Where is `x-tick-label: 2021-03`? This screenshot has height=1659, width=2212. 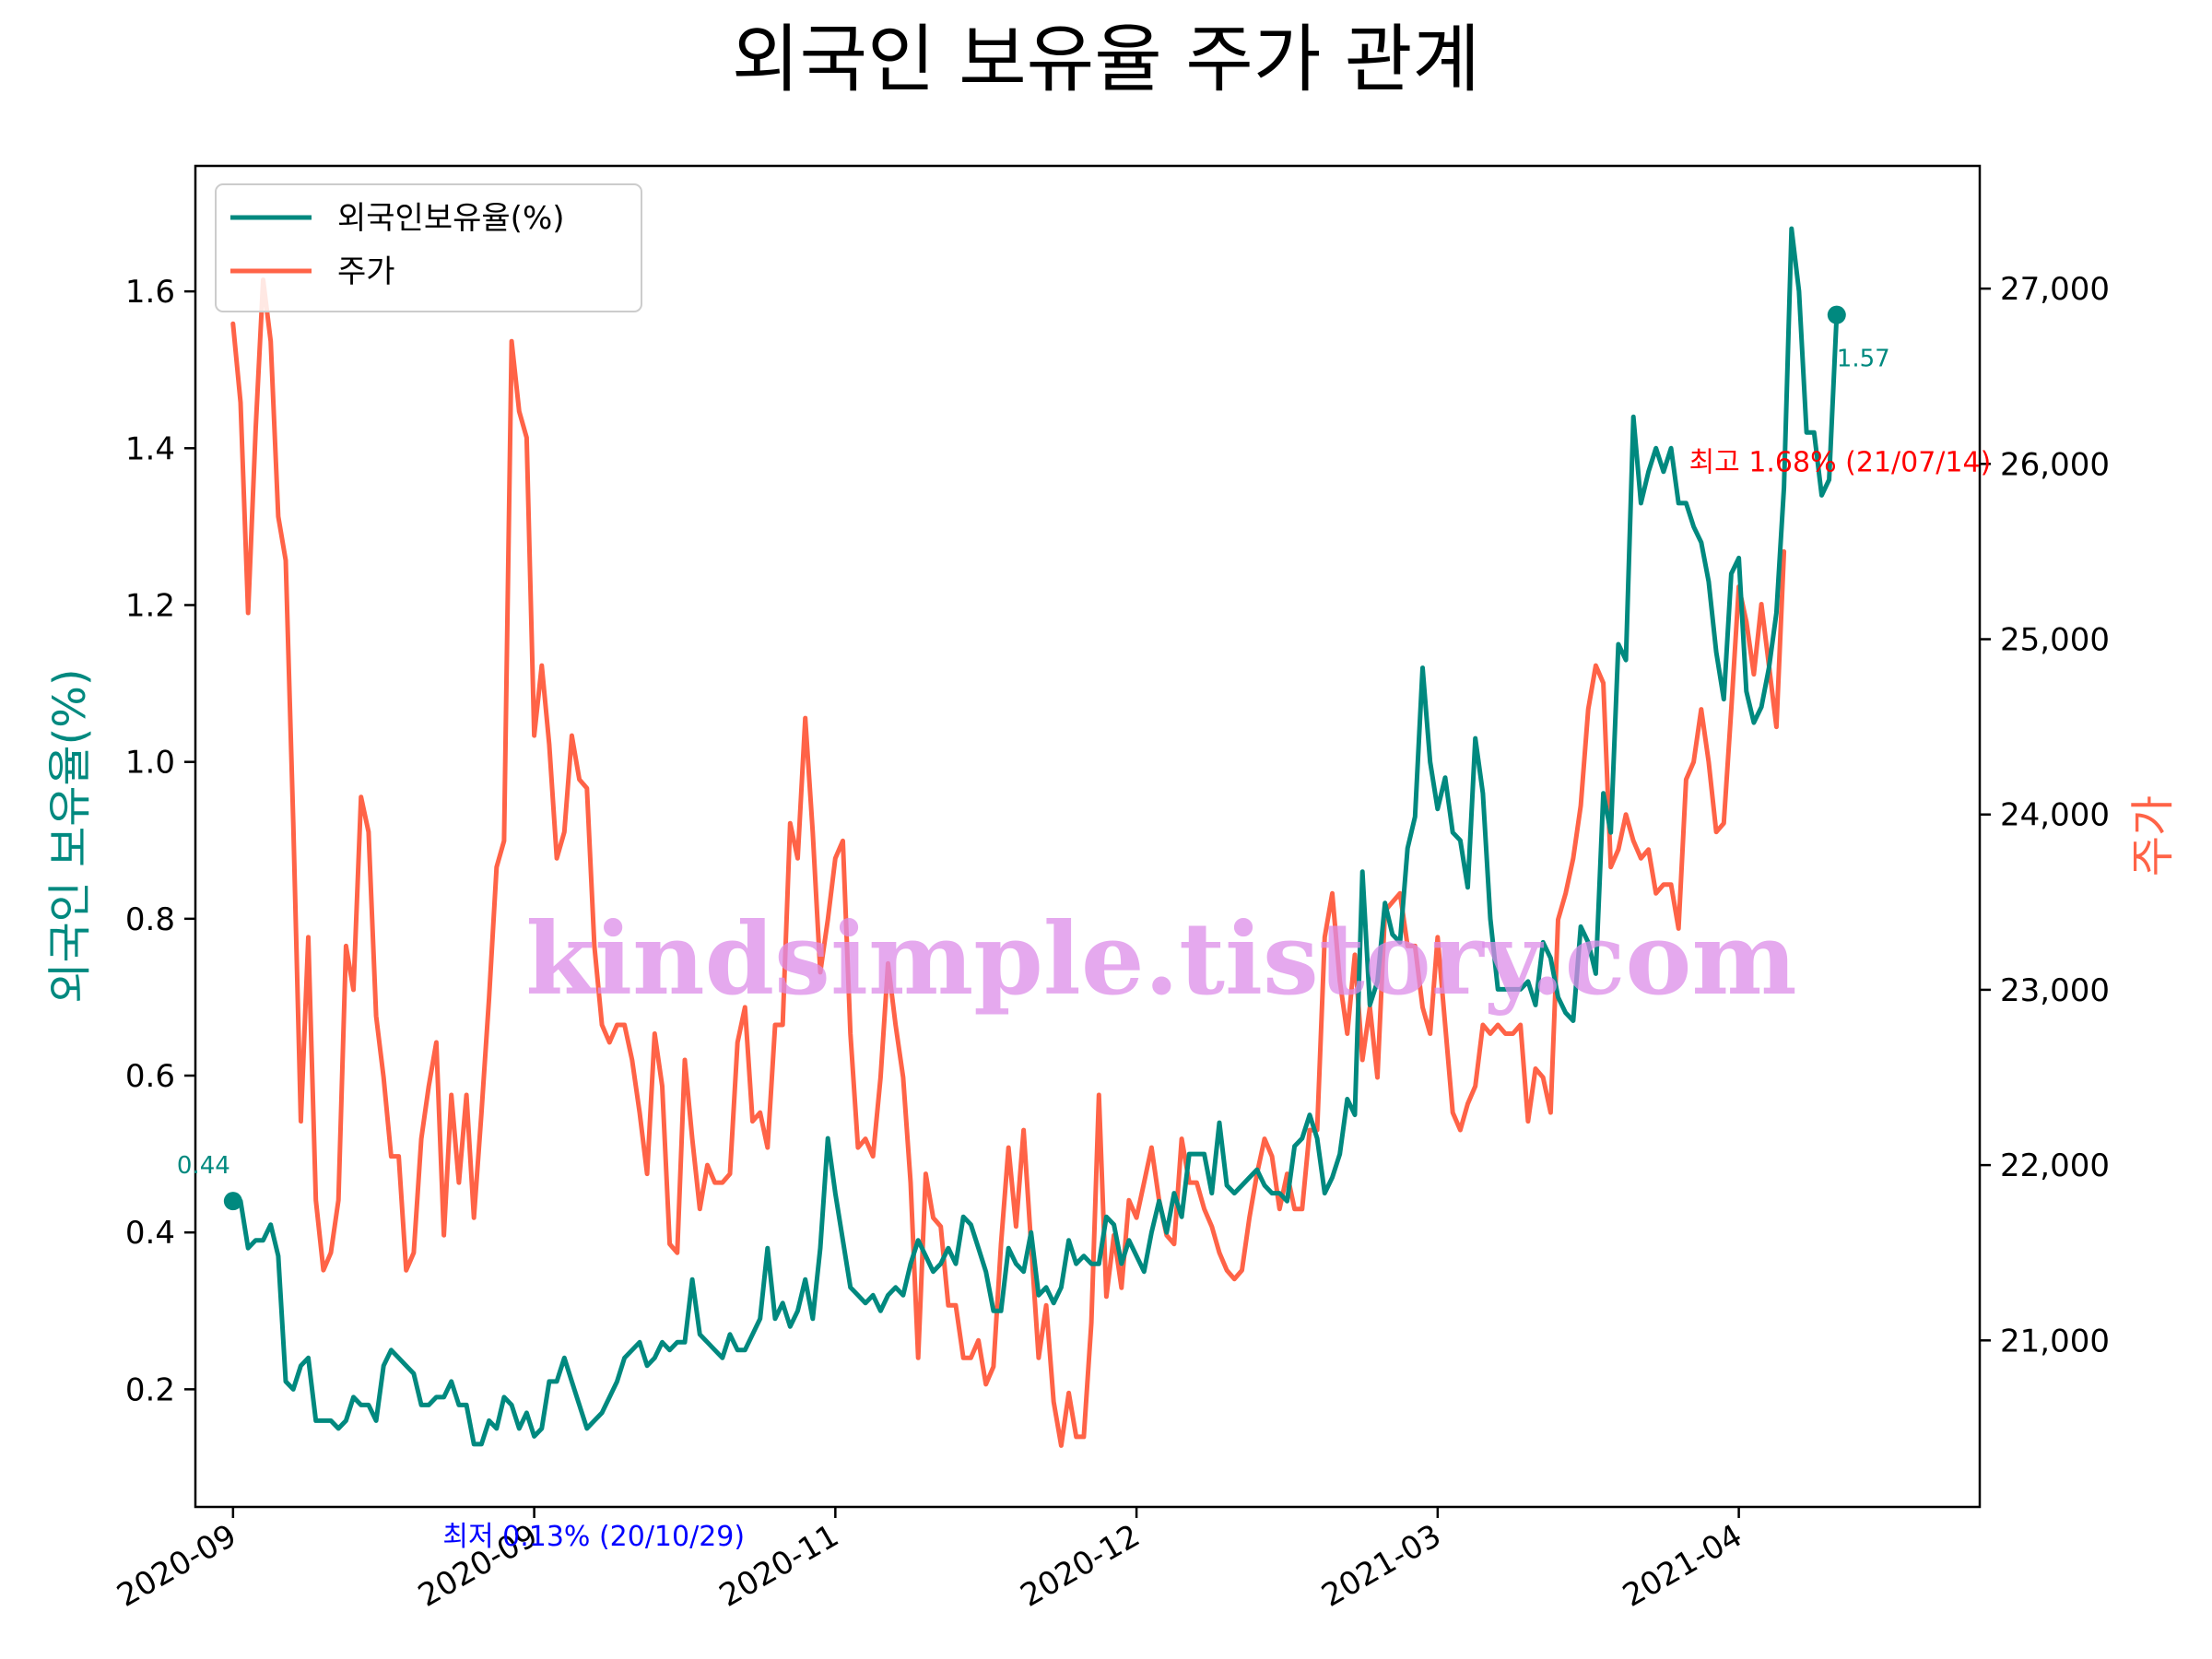 x-tick-label: 2021-03 is located at coordinates (1381, 1566).